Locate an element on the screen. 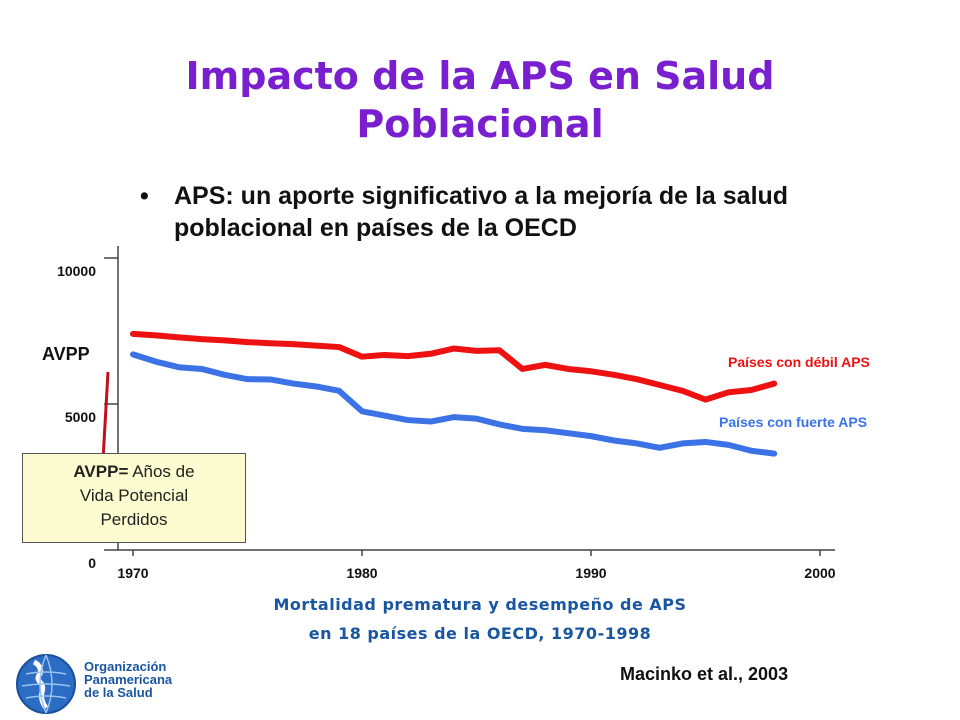 This screenshot has width=960, height=720. y-tick-label: 5000 is located at coordinates (80, 417).